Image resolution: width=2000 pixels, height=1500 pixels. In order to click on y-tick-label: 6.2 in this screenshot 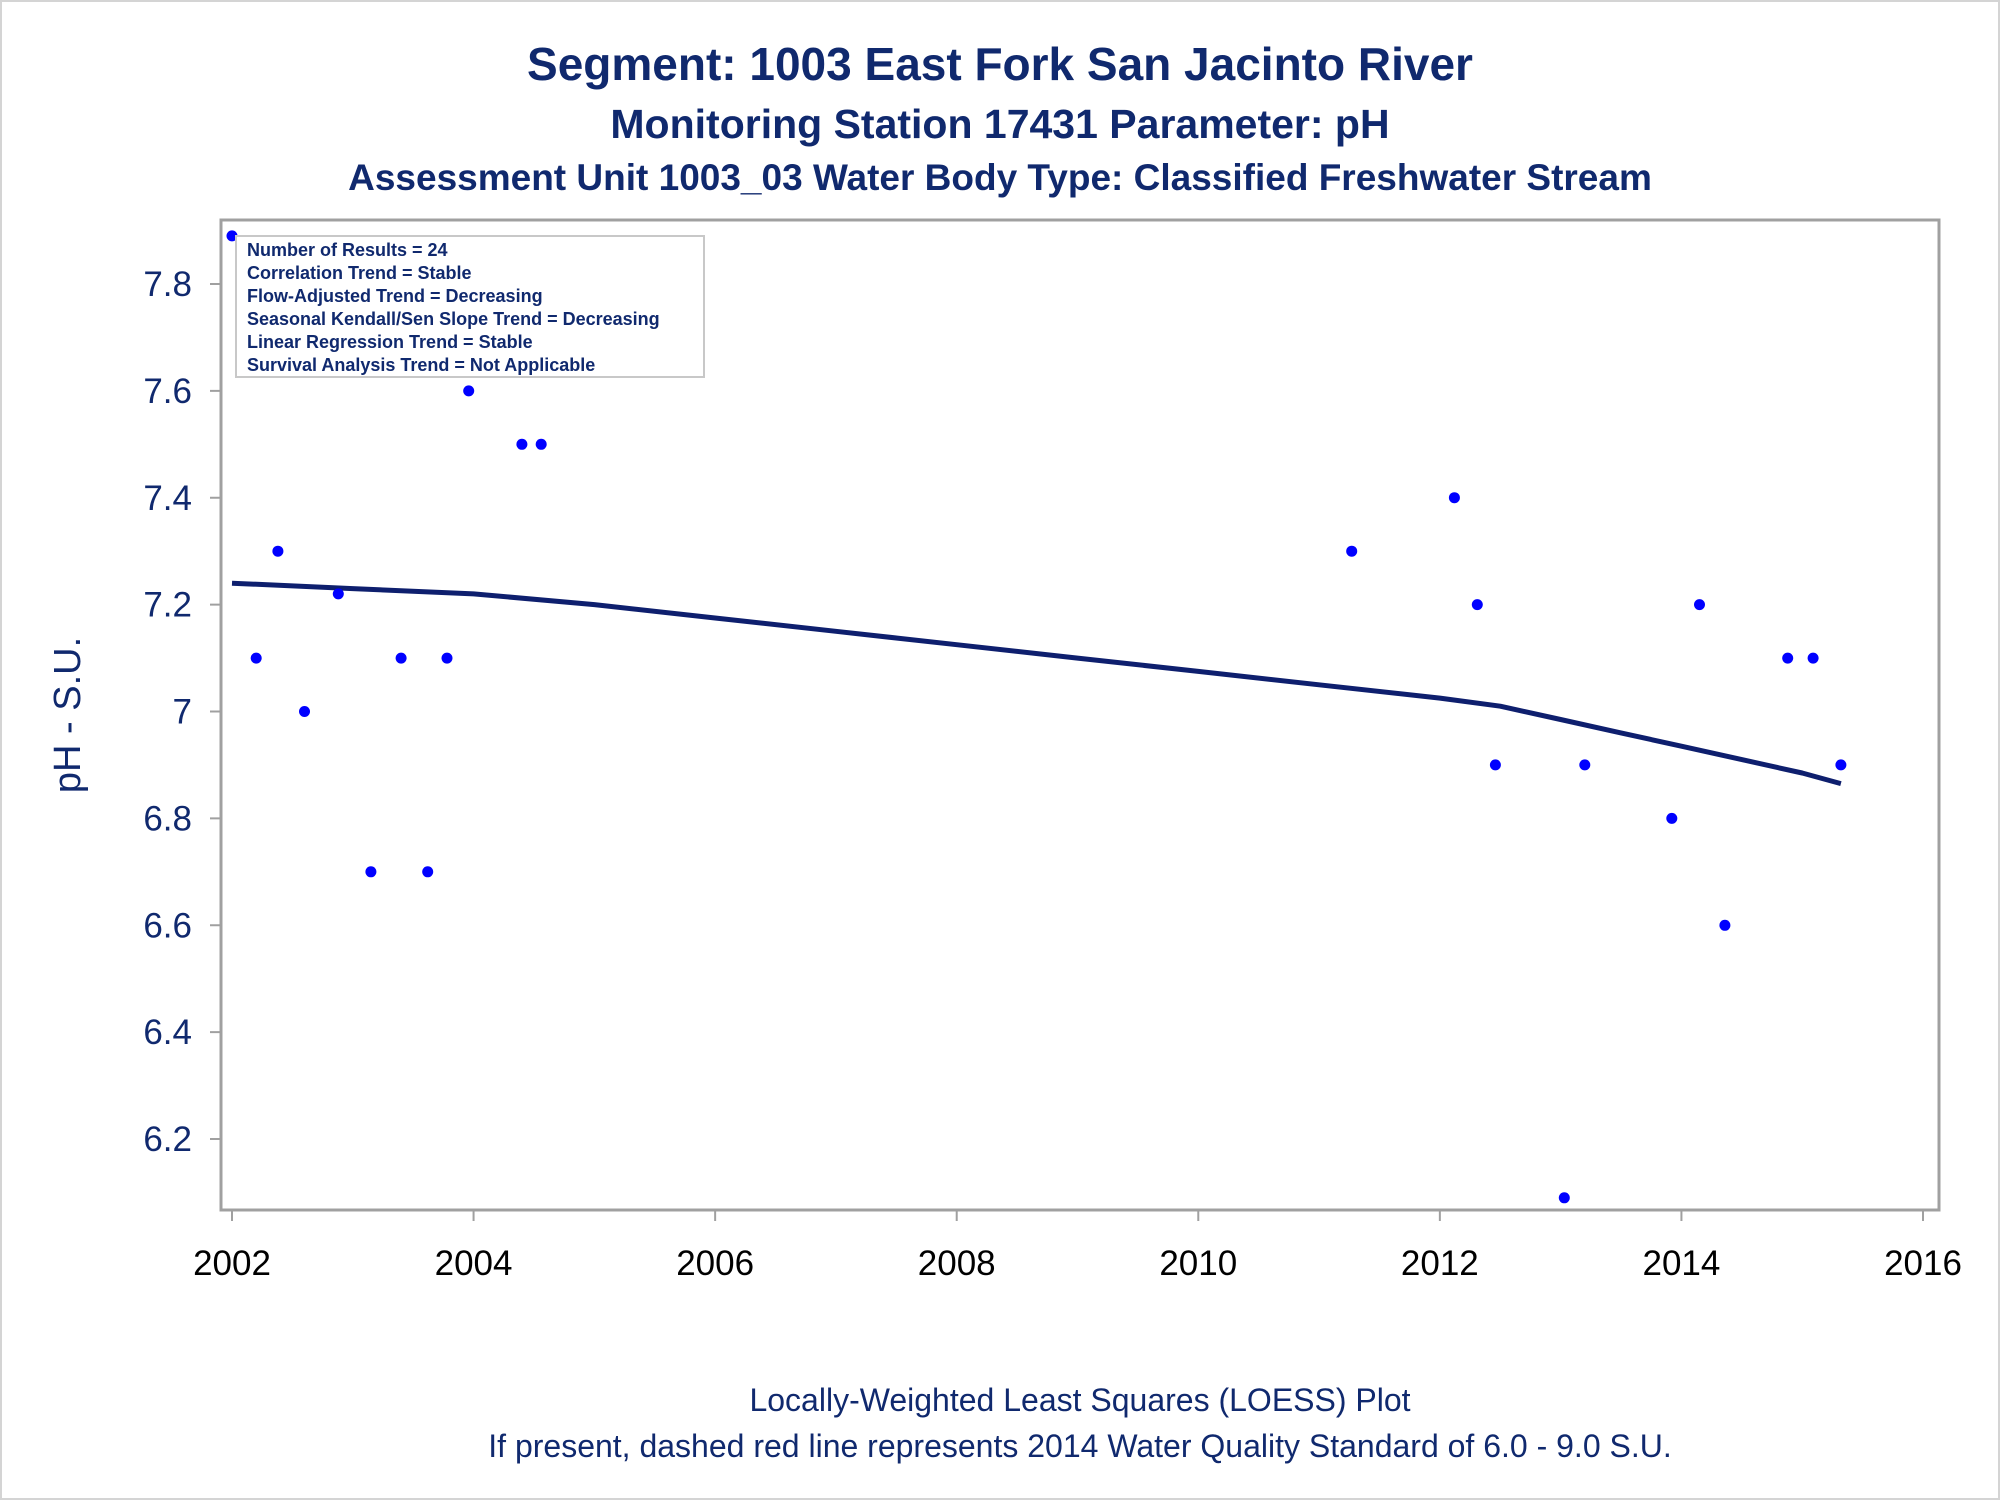, I will do `click(167, 1139)`.